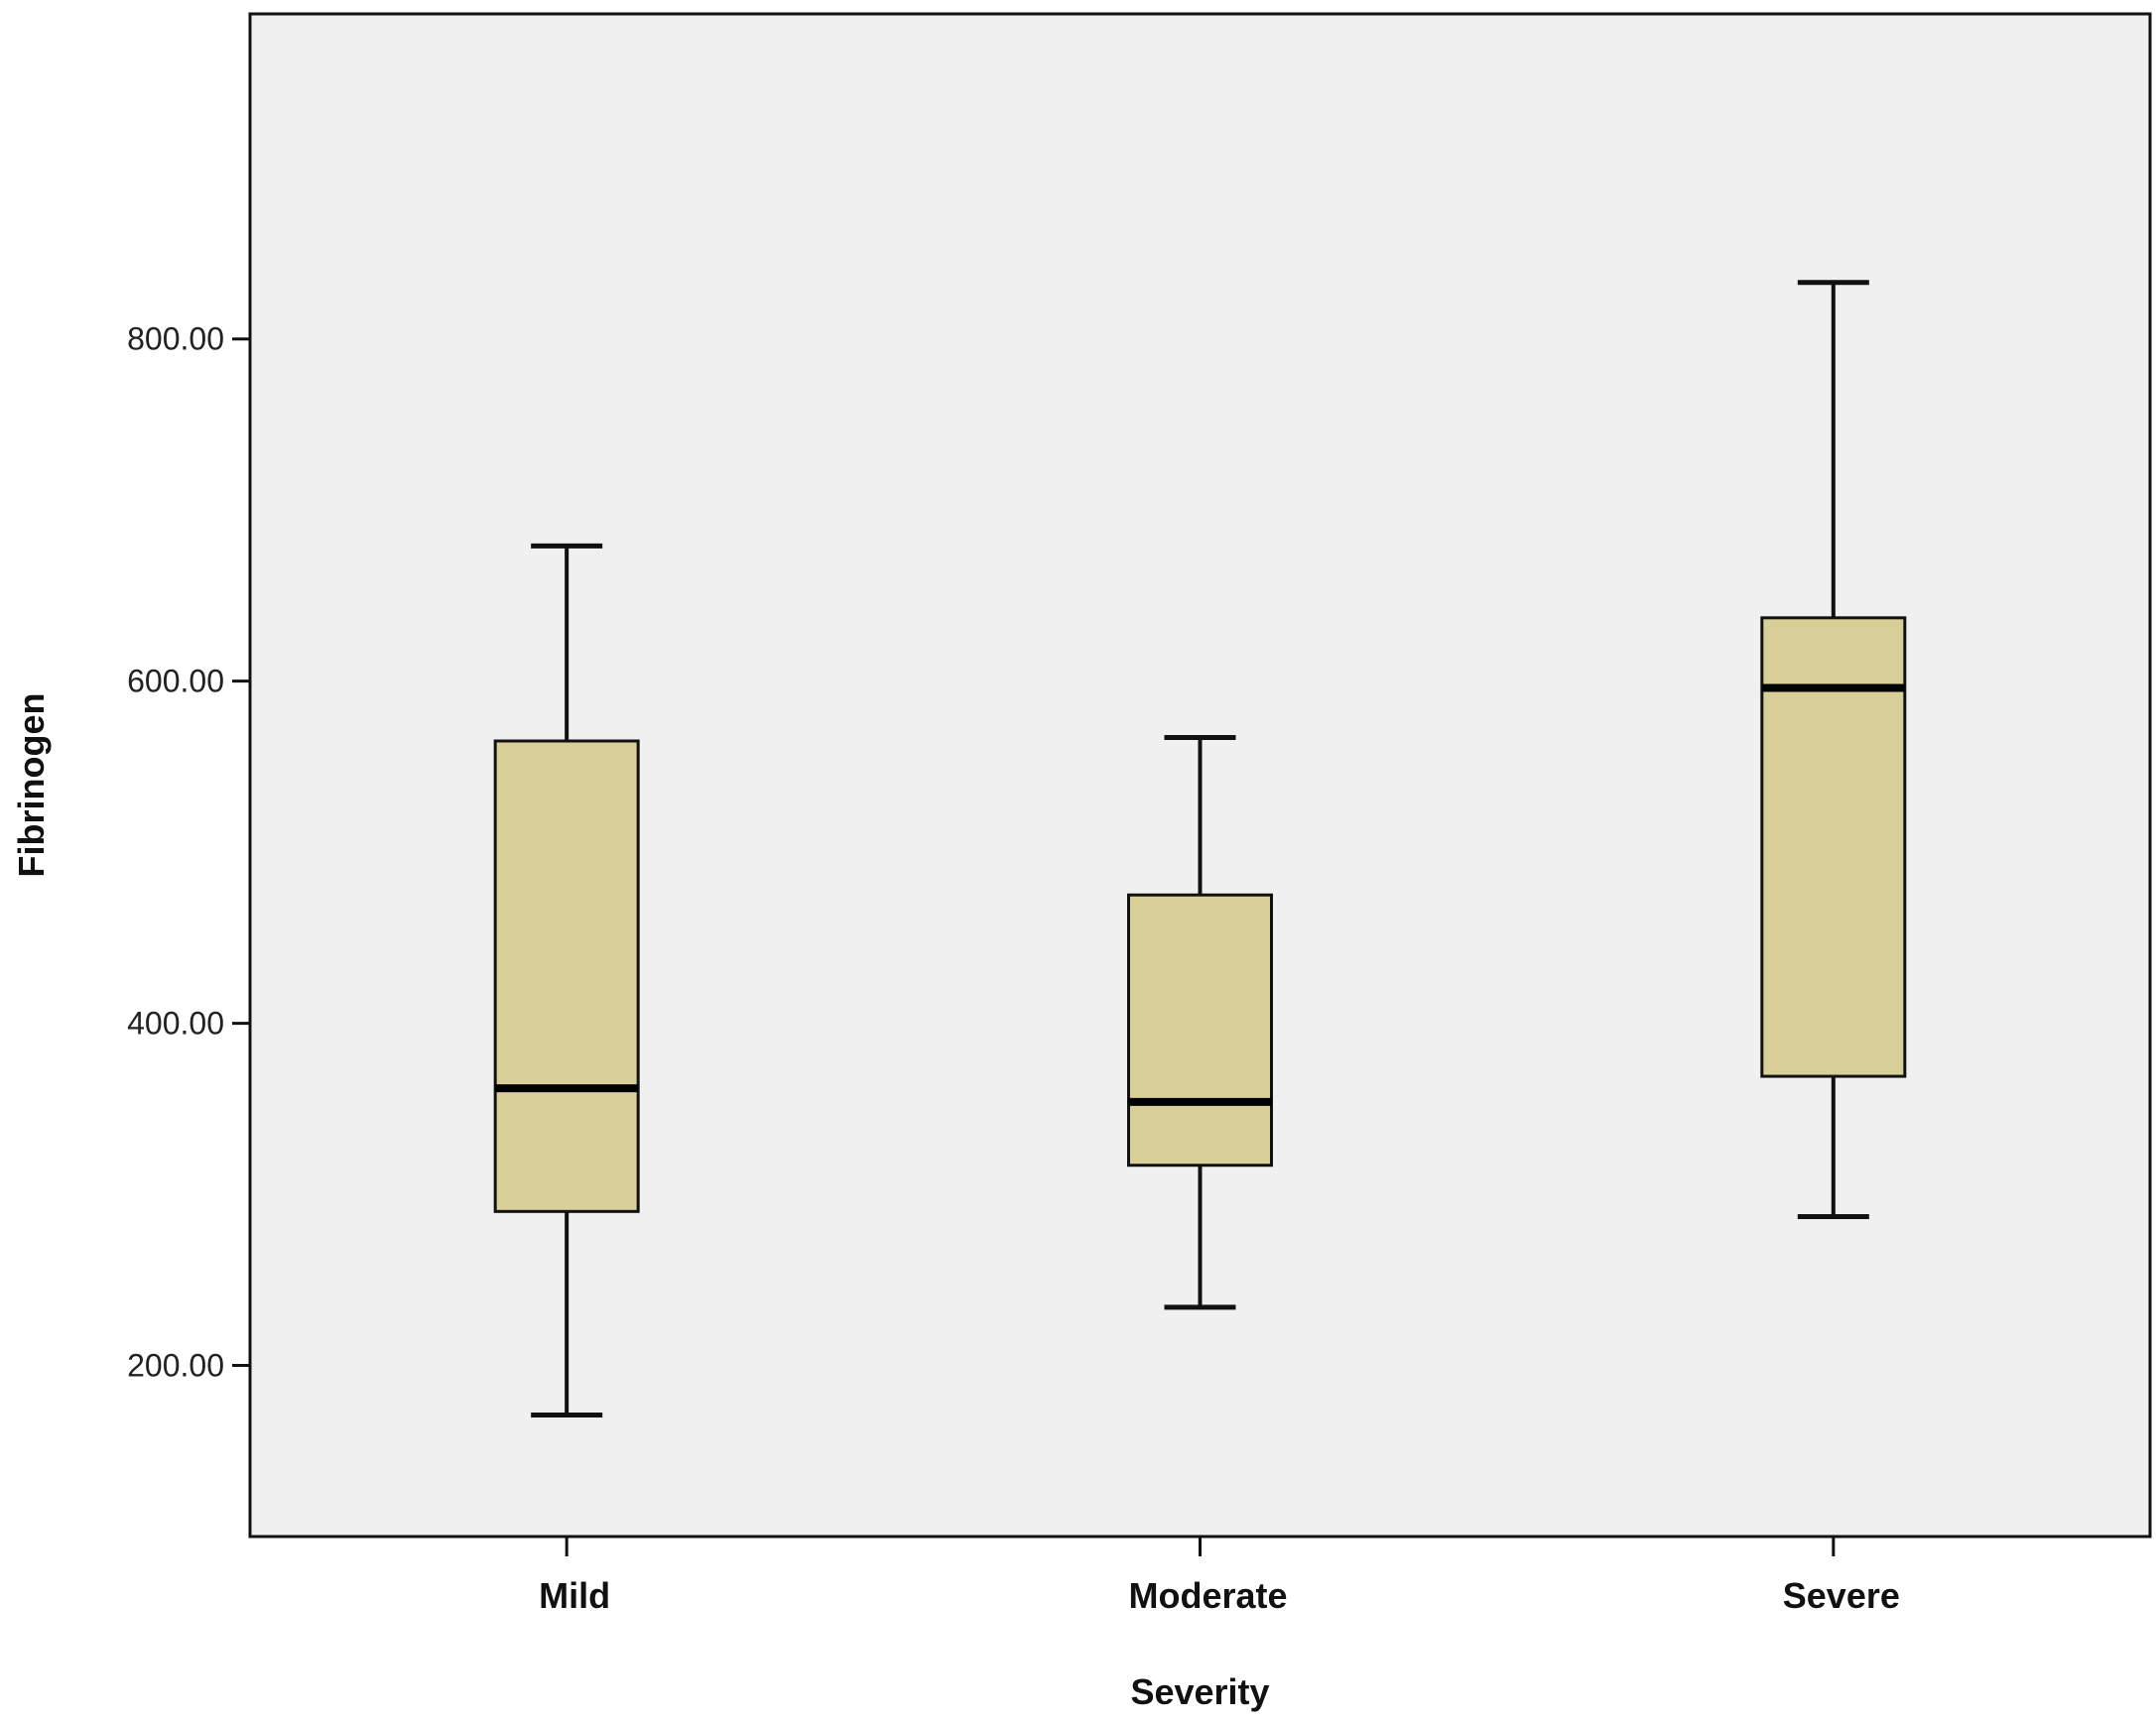  What do you see at coordinates (1207, 1596) in the screenshot?
I see `x-tick-label-moderate: Moderate` at bounding box center [1207, 1596].